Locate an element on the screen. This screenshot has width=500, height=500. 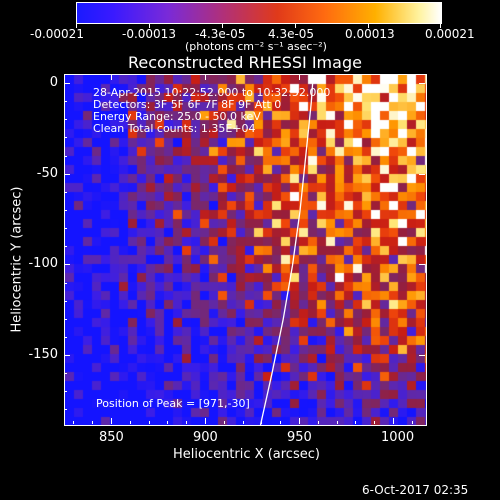
colorbar-tick-label: 0.00021 is located at coordinates (450, 34).